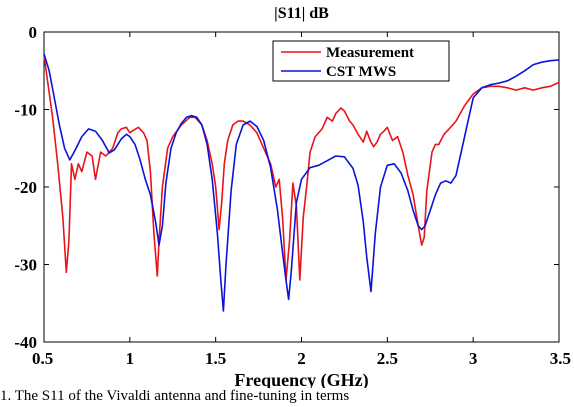 This screenshot has width=574, height=407. I want to click on legend-box, so click(361, 61).